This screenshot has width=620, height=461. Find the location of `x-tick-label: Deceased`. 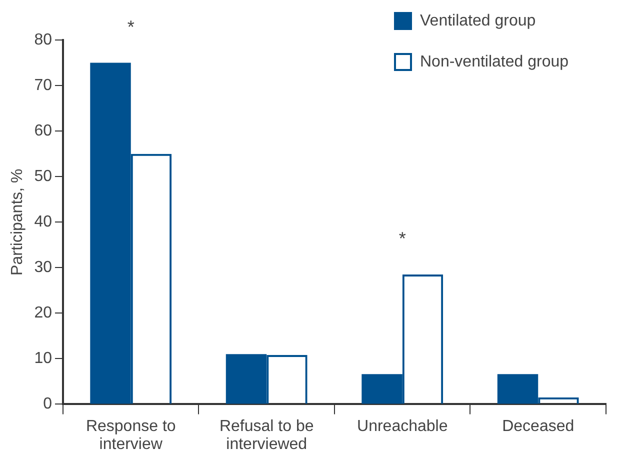

x-tick-label: Deceased is located at coordinates (538, 426).